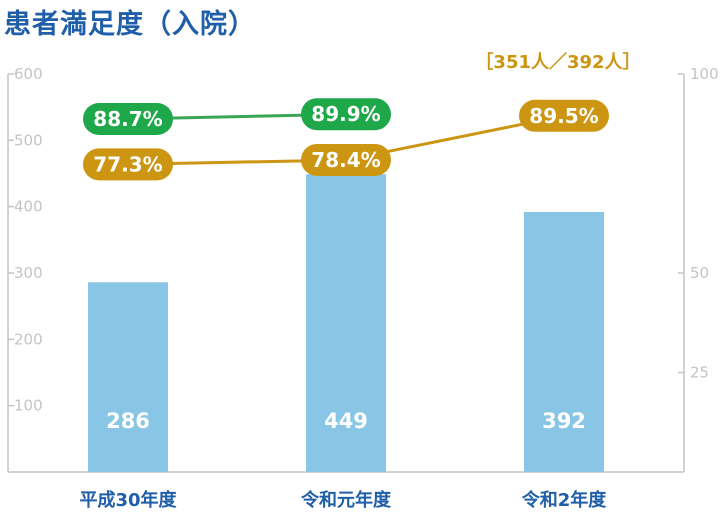  Describe the element at coordinates (28, 140) in the screenshot. I see `left-tick-label: 500` at that location.